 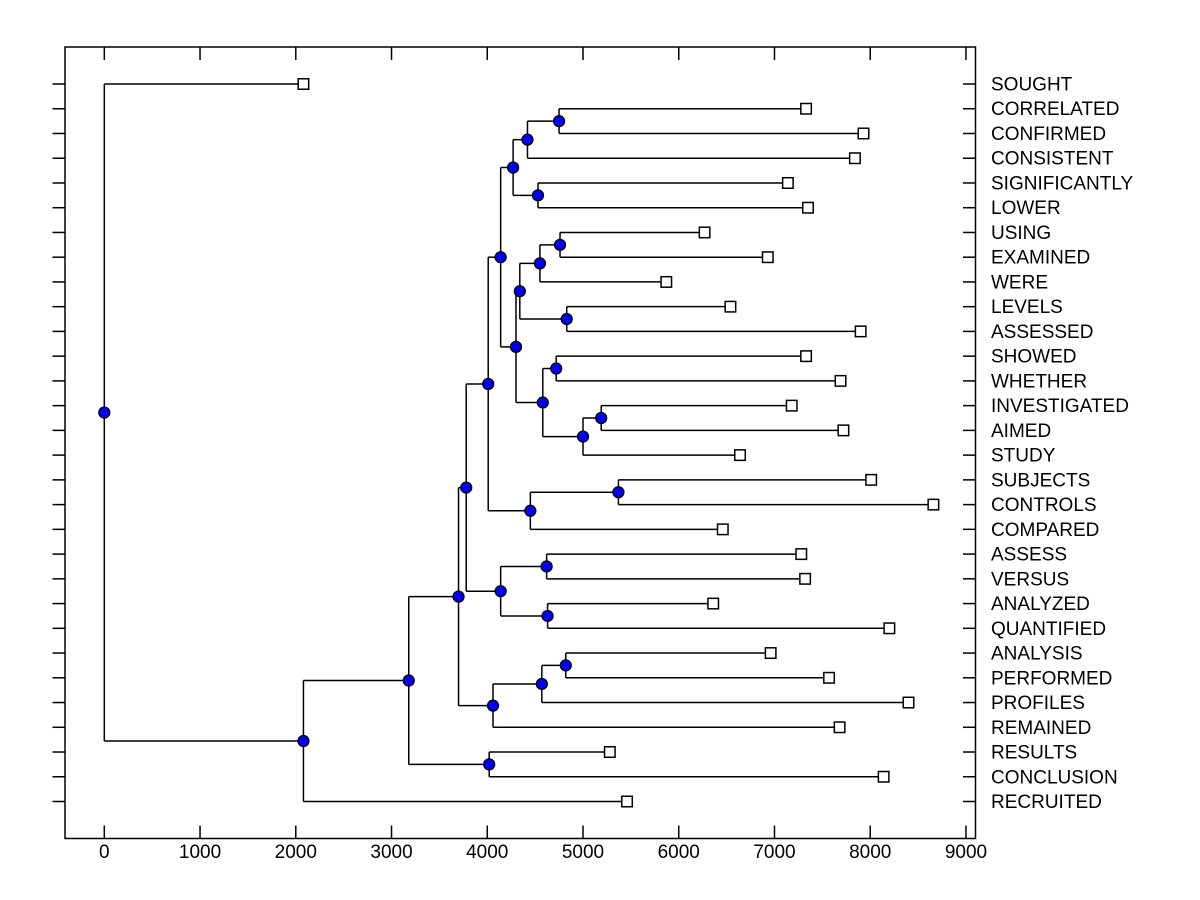 What do you see at coordinates (870, 852) in the screenshot?
I see `x-tick-label: 8000` at bounding box center [870, 852].